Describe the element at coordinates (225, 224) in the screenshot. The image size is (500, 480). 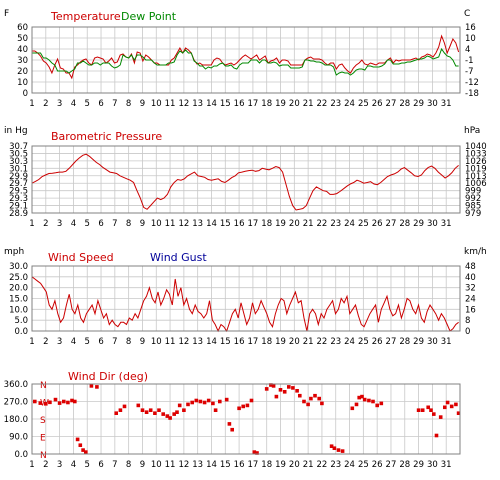
I see `x-tick-label: 15` at that location.